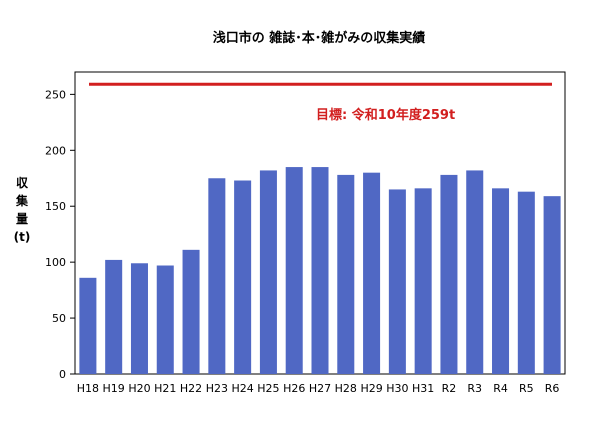 This screenshot has width=599, height=422. Describe the element at coordinates (526, 388) in the screenshot. I see `x-tick-label: R5` at that location.